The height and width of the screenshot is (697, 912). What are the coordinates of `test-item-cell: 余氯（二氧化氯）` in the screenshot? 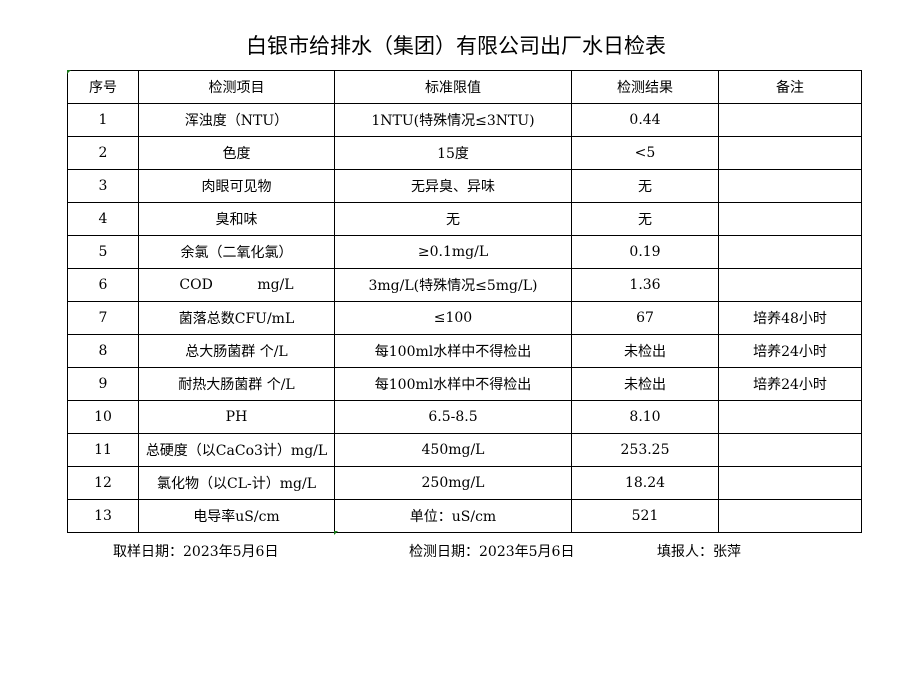 It's located at (236, 252).